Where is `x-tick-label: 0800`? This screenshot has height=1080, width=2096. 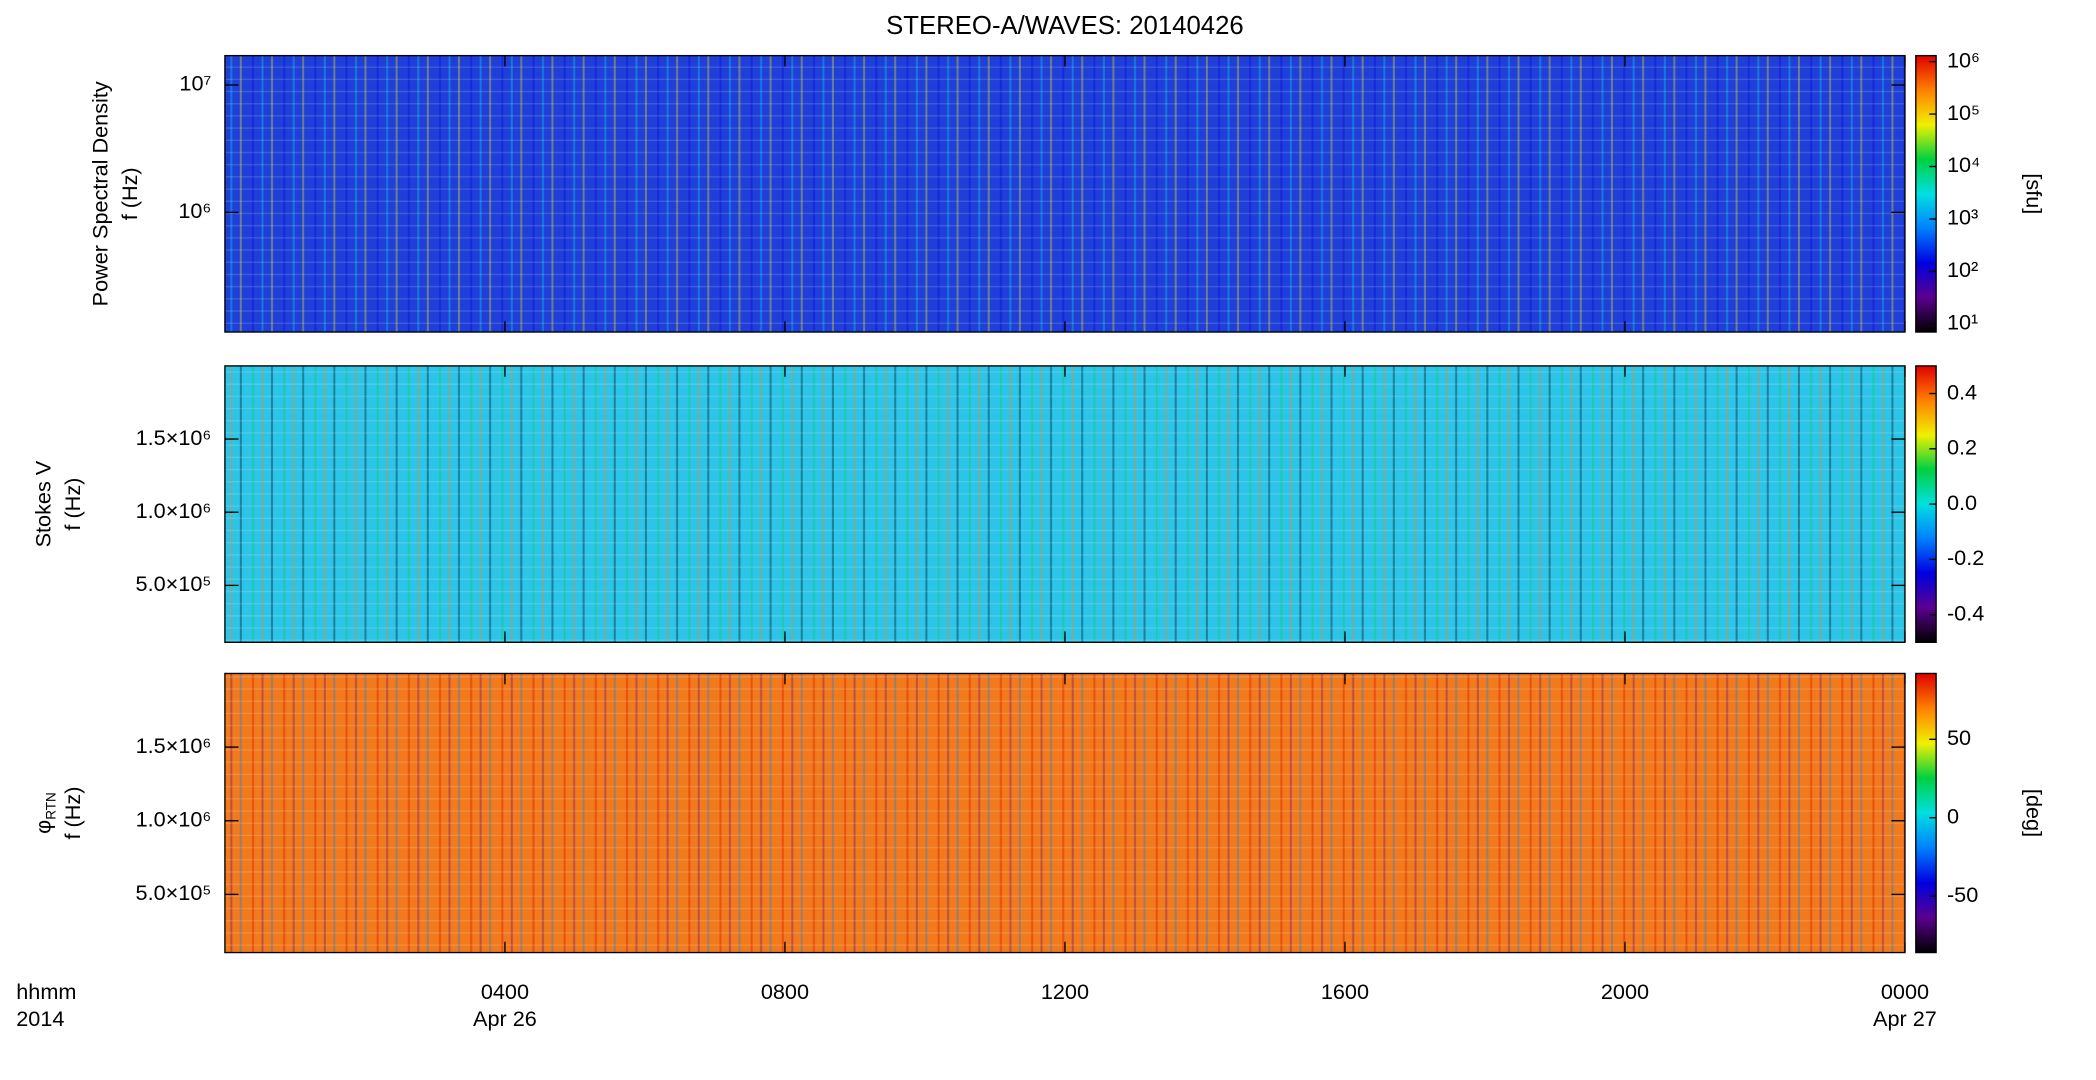 x-tick-label: 0800 is located at coordinates (785, 991).